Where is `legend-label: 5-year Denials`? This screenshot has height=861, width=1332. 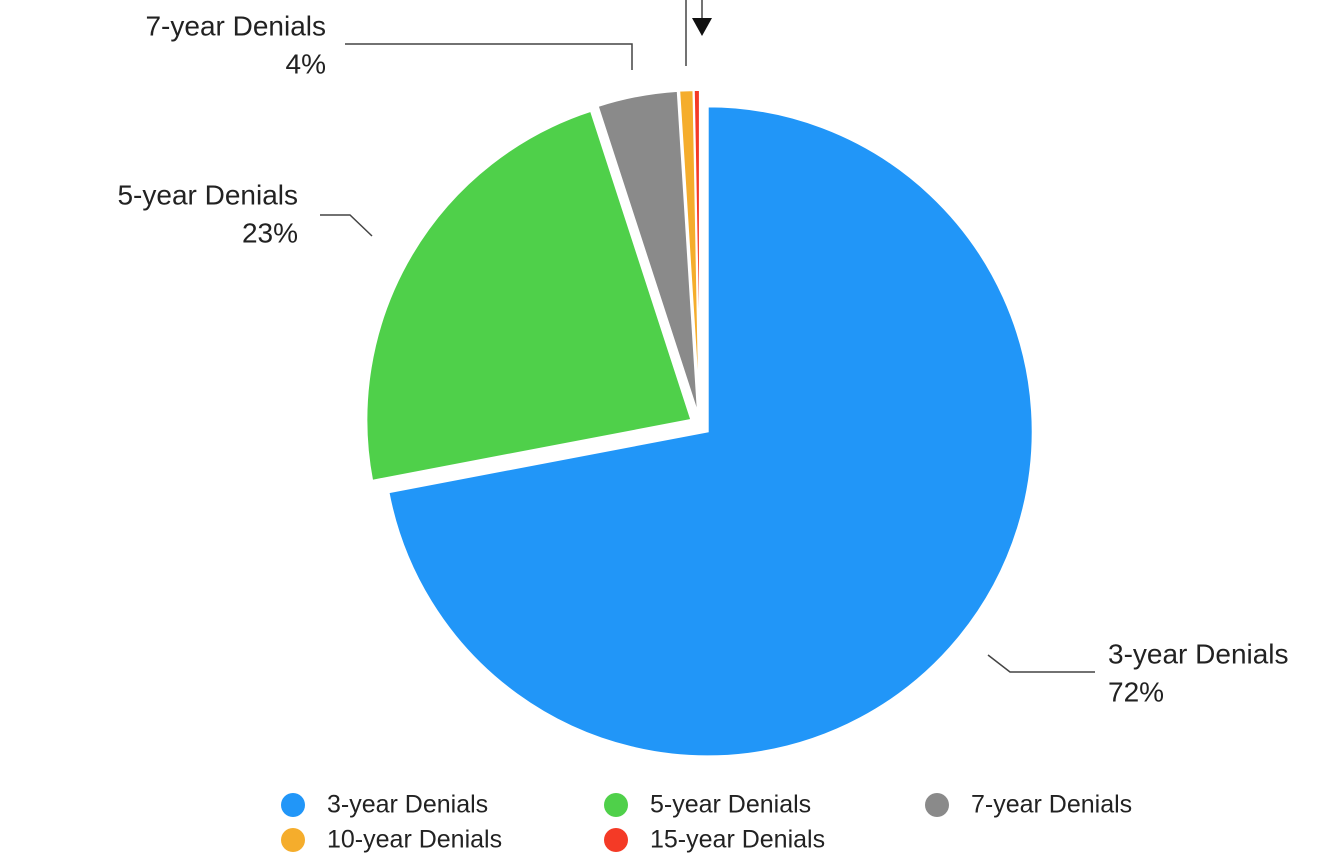 legend-label: 5-year Denials is located at coordinates (730, 805).